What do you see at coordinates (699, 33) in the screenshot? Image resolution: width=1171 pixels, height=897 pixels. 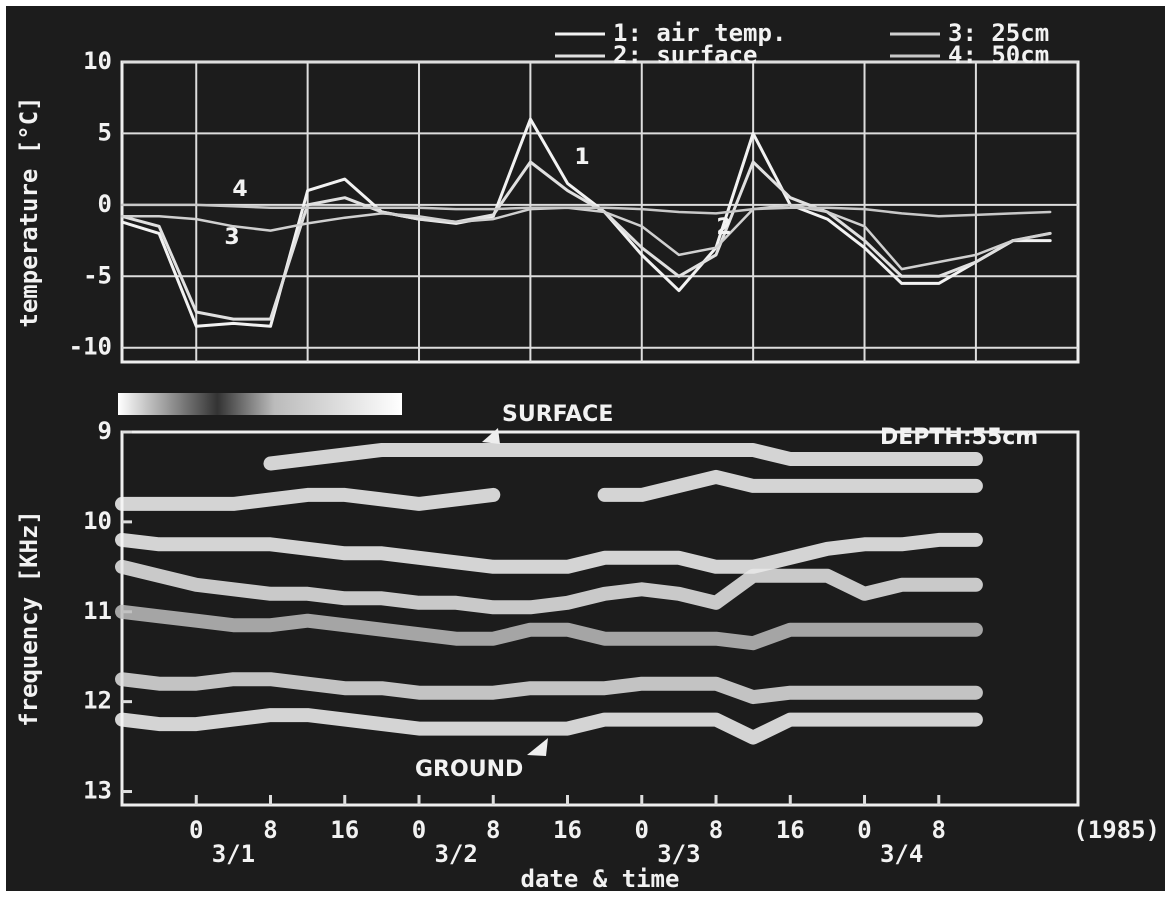 I see `legend-label: 1: air temp.` at bounding box center [699, 33].